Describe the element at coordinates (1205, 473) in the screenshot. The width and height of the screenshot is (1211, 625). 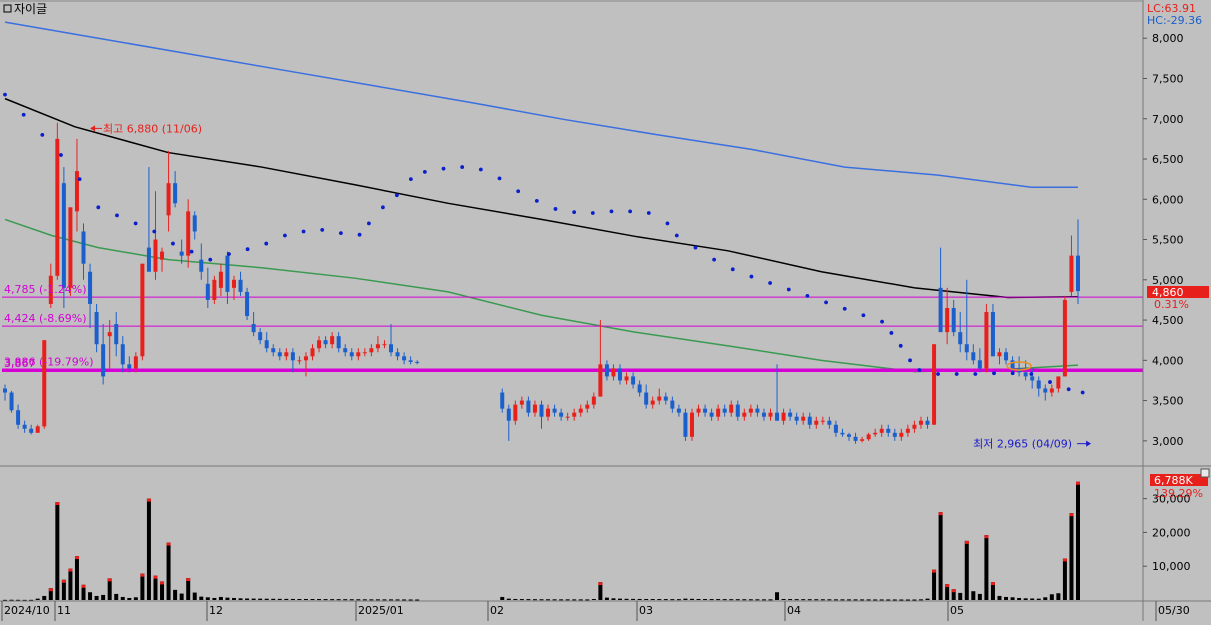
I see `close-icon` at that location.